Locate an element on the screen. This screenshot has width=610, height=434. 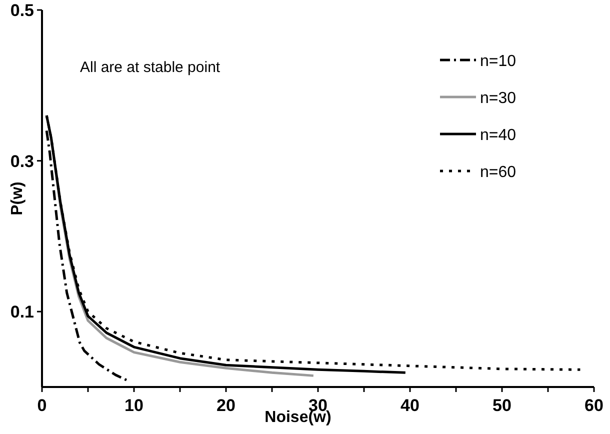
y-axis-title: P(w) is located at coordinates (17, 199).